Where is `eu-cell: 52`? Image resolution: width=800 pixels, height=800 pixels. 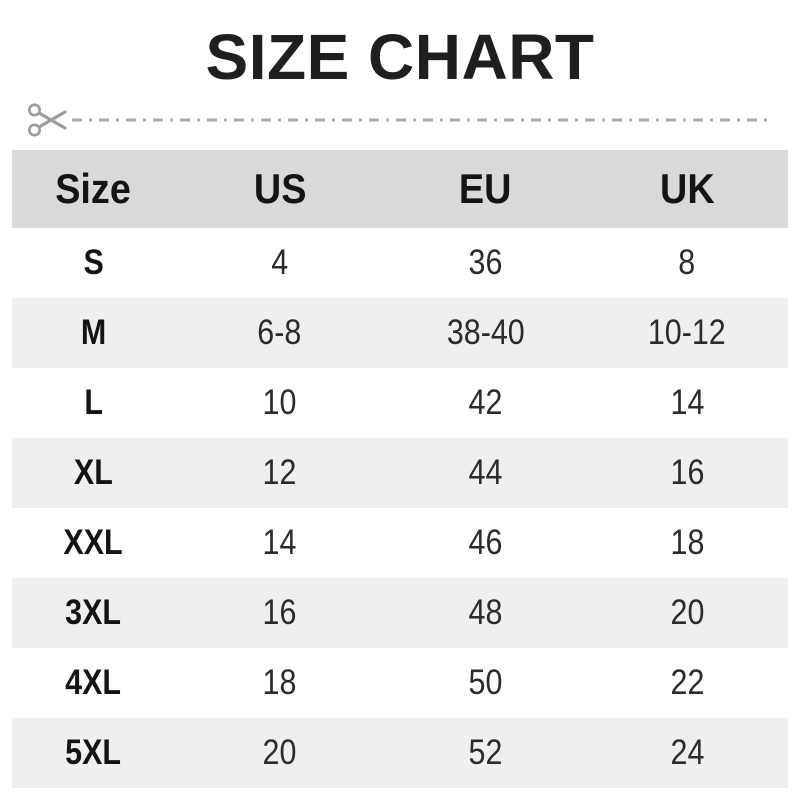
eu-cell: 52 is located at coordinates (485, 752).